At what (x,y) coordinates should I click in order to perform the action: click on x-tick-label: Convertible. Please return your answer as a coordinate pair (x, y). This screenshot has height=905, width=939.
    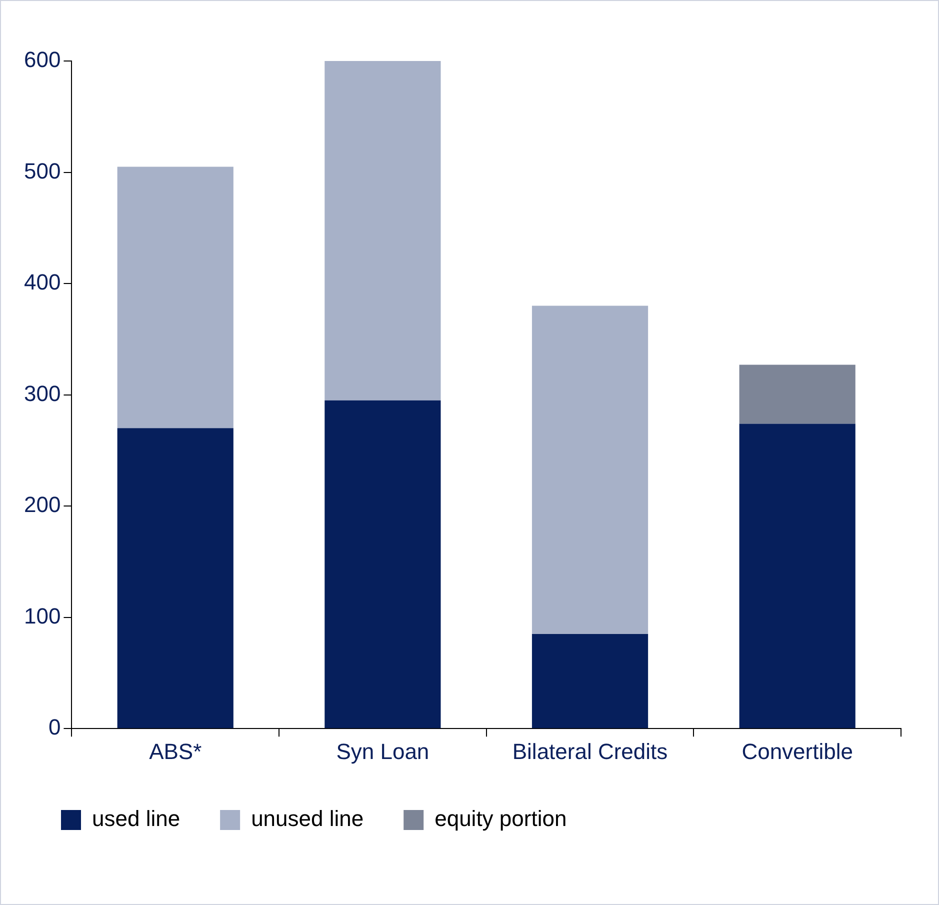
    Looking at the image, I should click on (797, 751).